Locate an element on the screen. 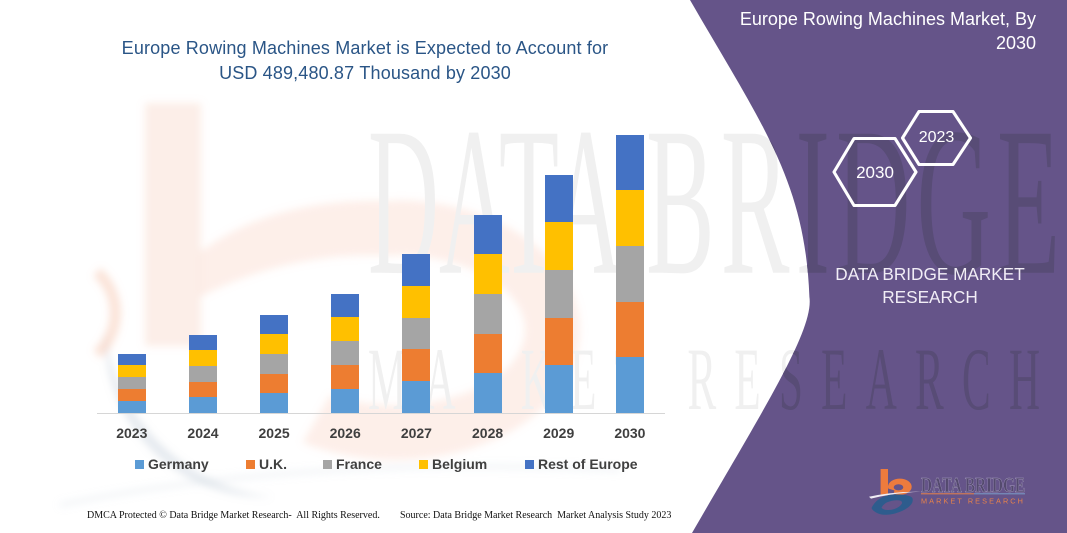  svg-text: MARKET RESEARCH is located at coordinates (973, 502).